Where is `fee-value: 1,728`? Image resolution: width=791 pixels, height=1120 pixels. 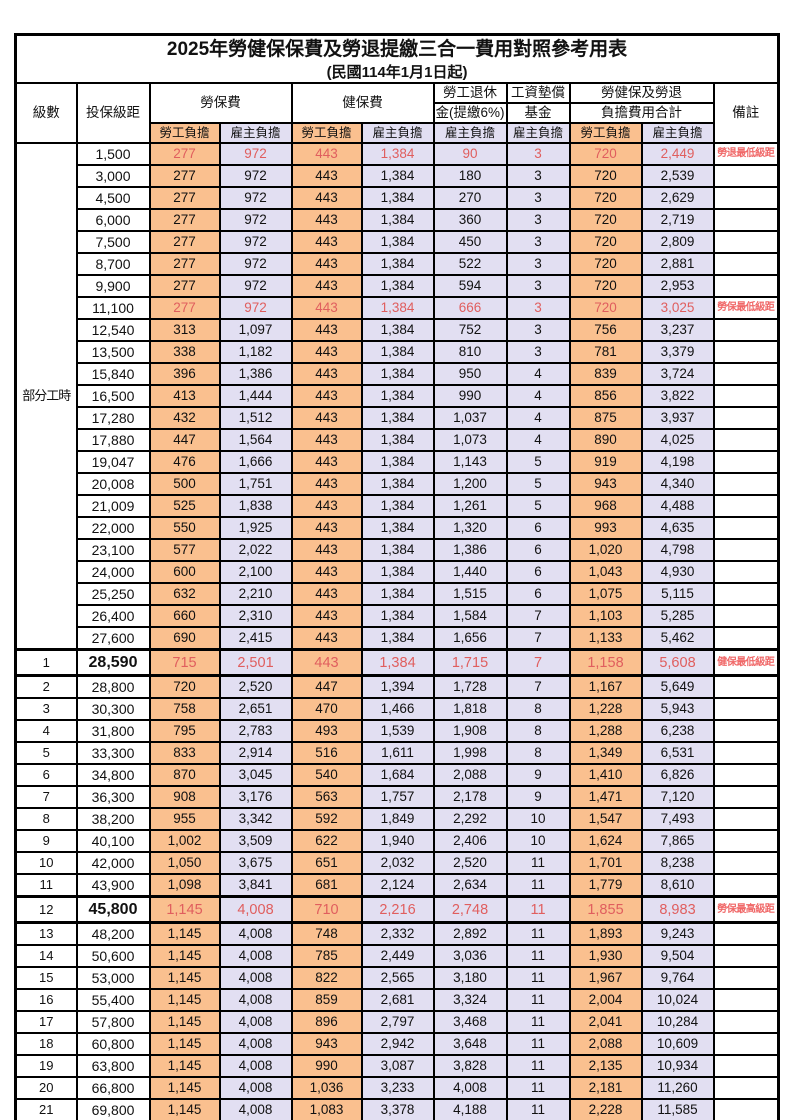
fee-value: 1,728 is located at coordinates (470, 686).